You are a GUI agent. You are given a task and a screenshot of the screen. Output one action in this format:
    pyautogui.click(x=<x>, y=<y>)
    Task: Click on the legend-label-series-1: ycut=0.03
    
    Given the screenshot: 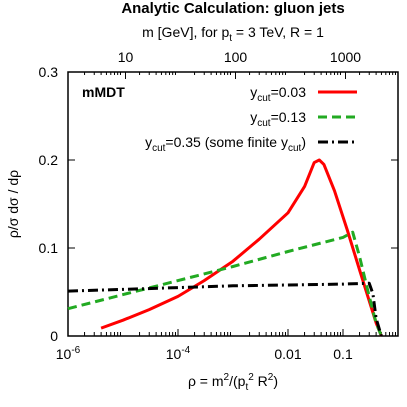 What is the action you would take?
    pyautogui.click(x=278, y=94)
    